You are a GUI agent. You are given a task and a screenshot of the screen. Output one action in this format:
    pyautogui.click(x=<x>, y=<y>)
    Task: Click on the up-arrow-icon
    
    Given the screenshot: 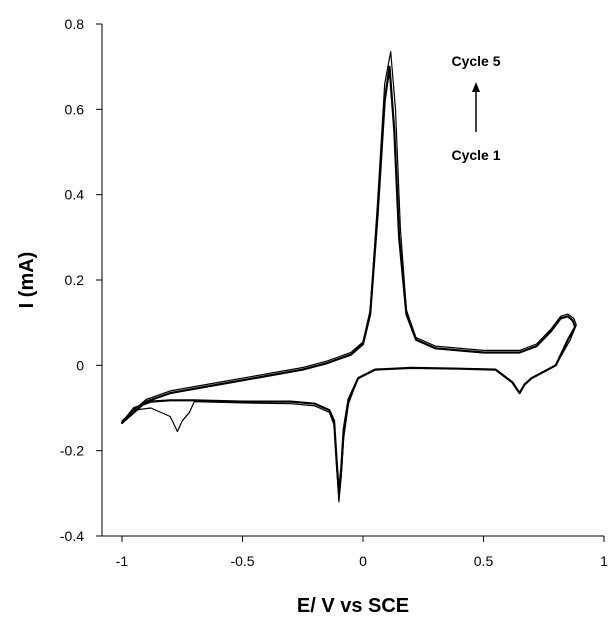 What is the action you would take?
    pyautogui.click(x=476, y=87)
    